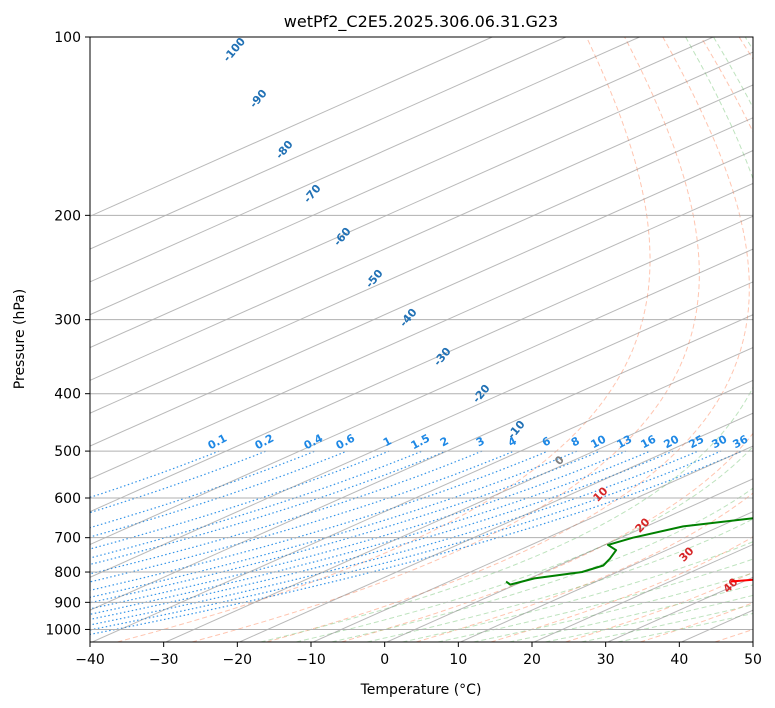 This screenshot has height=708, width=775. Describe the element at coordinates (741, 441) in the screenshot. I see `mixing-ratio-label: 36` at that location.